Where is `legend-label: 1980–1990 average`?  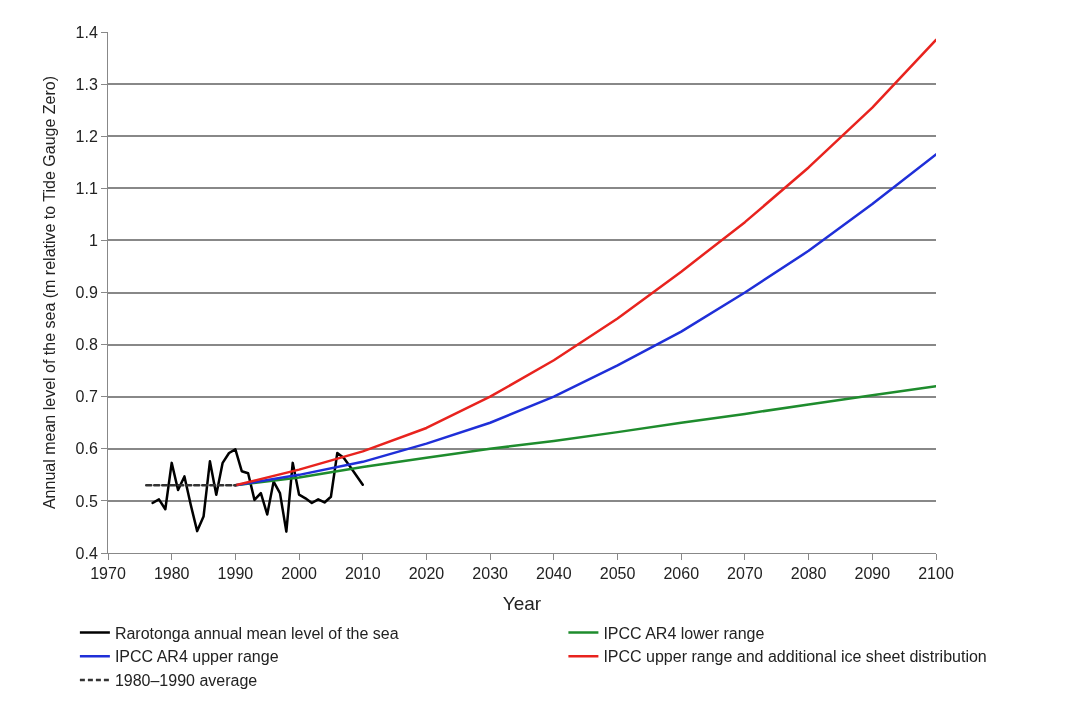
legend-label: 1980–1990 average is located at coordinates (186, 681).